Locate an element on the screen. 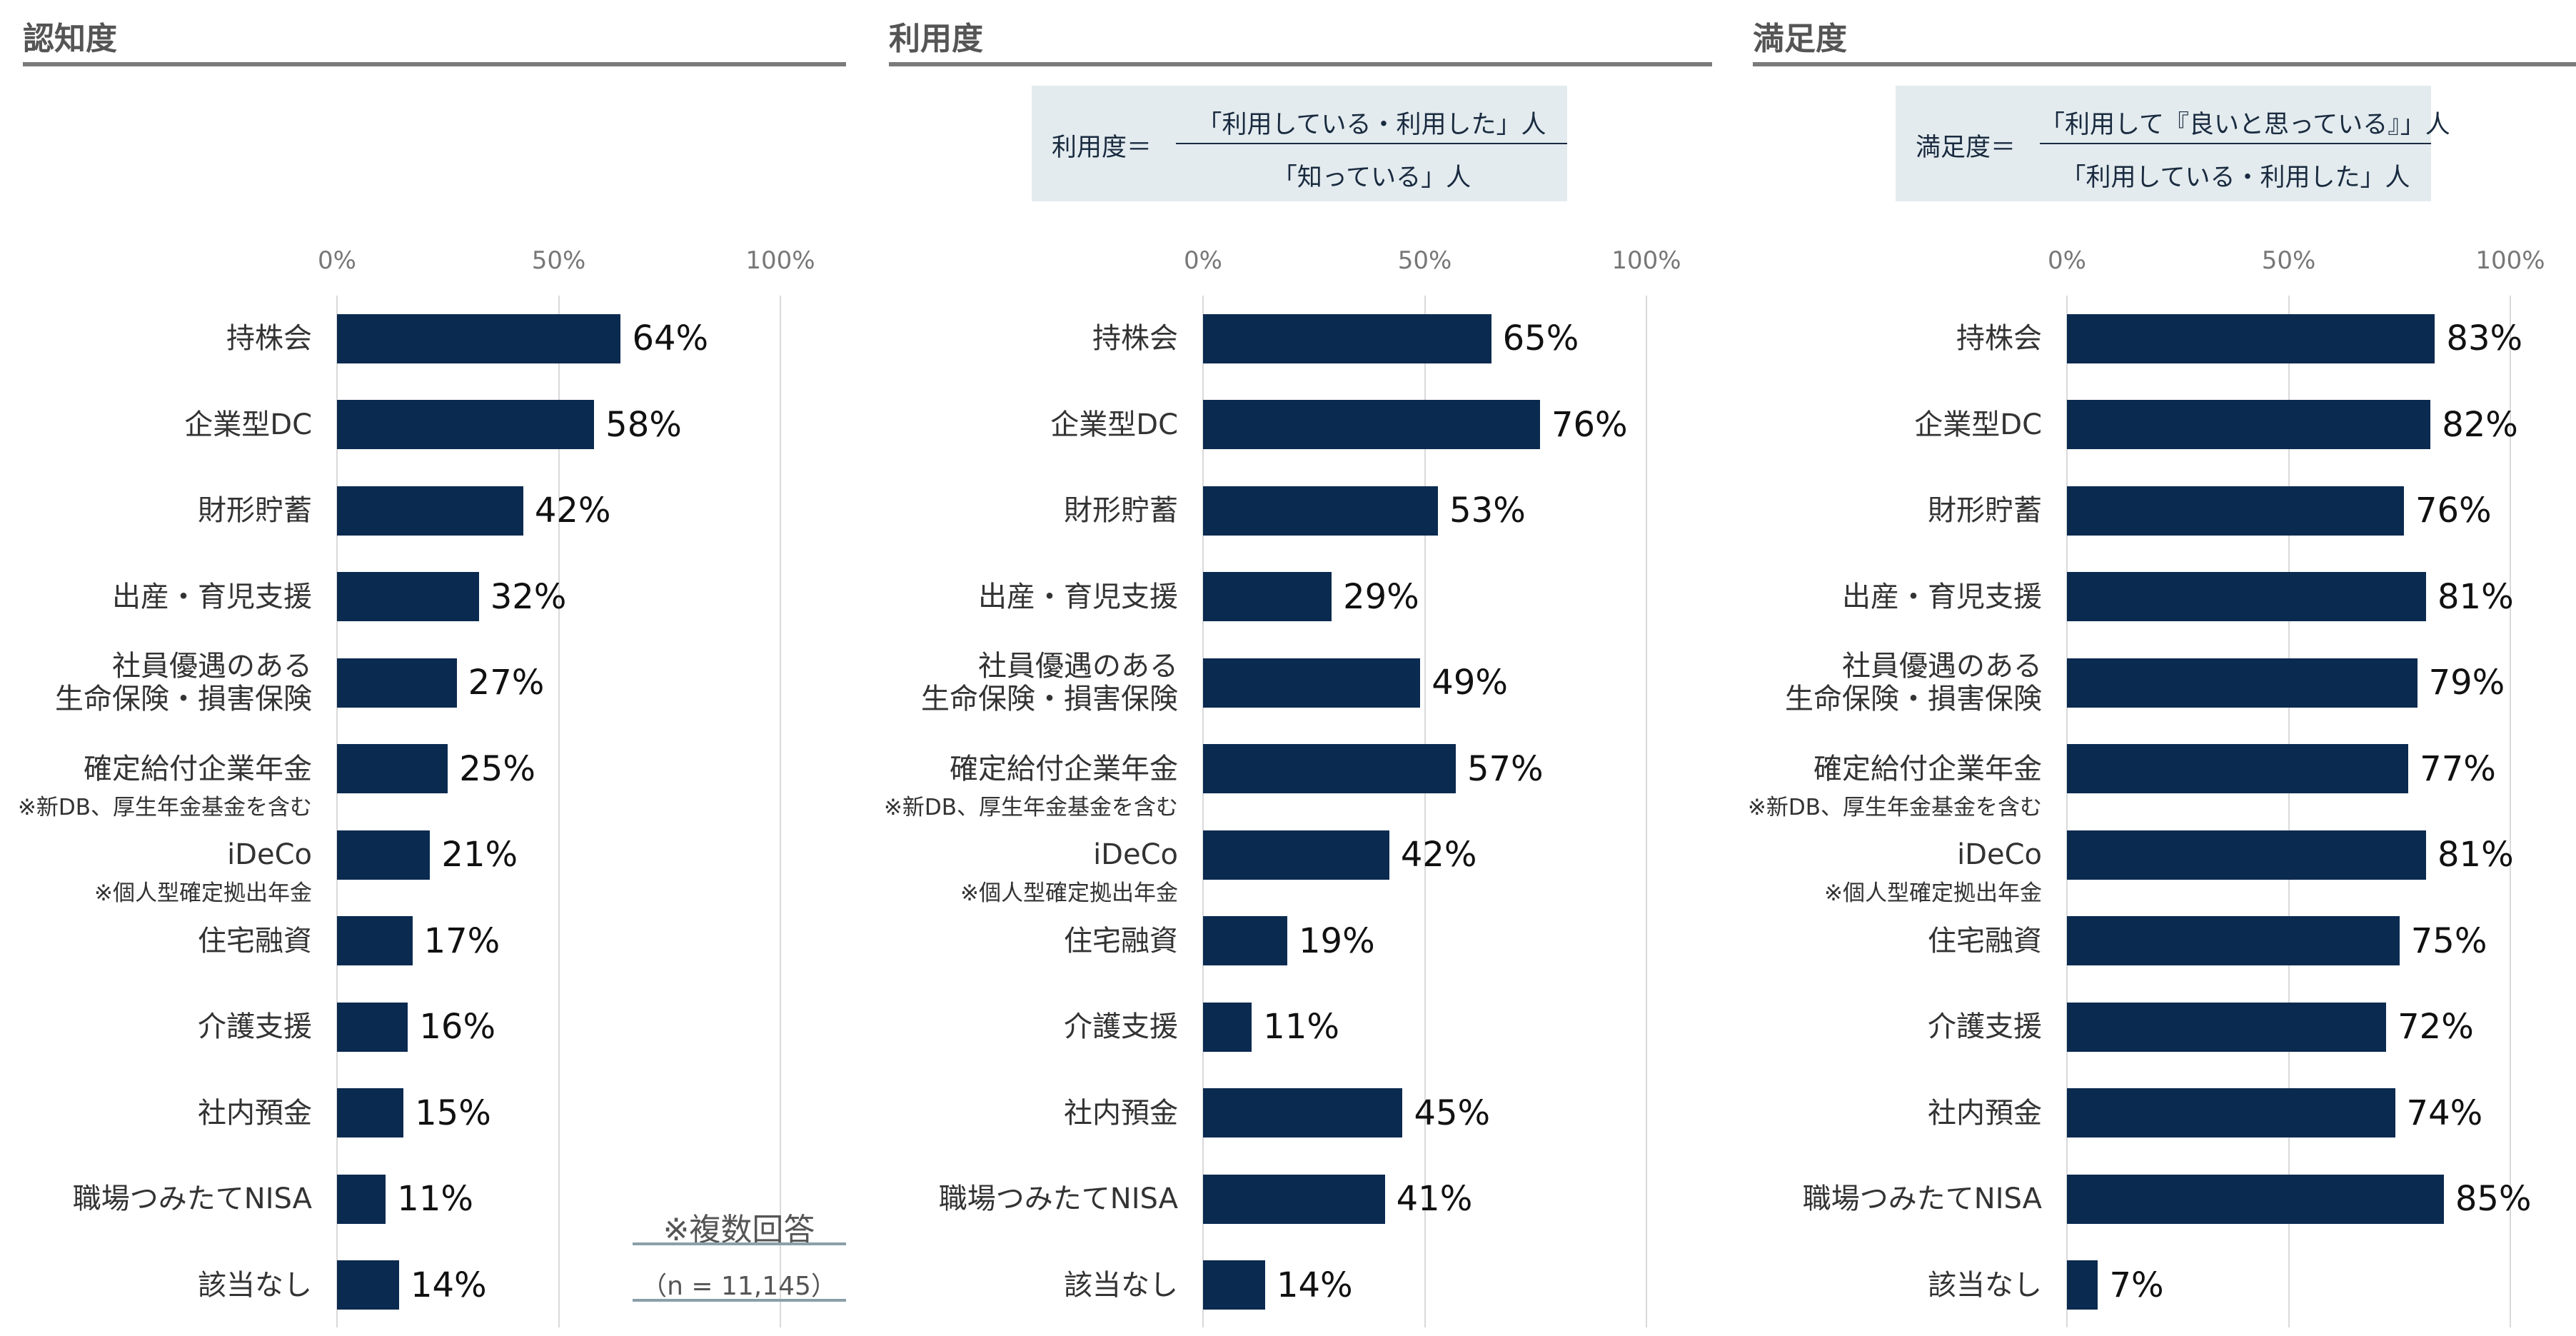 The height and width of the screenshot is (1336, 2576). value-label: 58% is located at coordinates (643, 425).